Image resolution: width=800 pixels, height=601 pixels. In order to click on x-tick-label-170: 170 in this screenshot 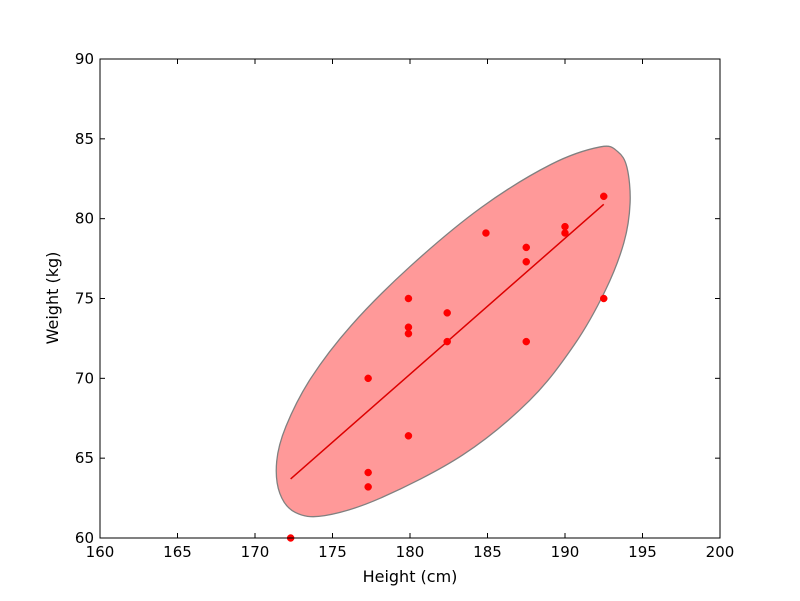, I will do `click(255, 552)`.